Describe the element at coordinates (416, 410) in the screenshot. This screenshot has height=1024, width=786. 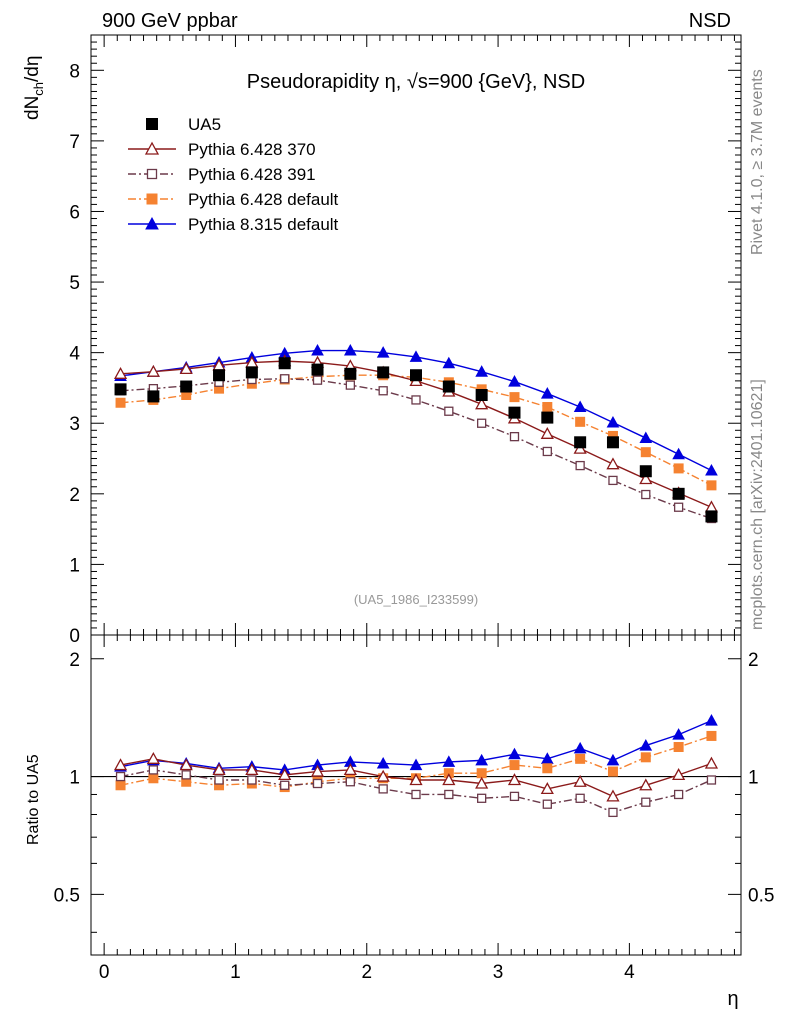
I see `main-line` at that location.